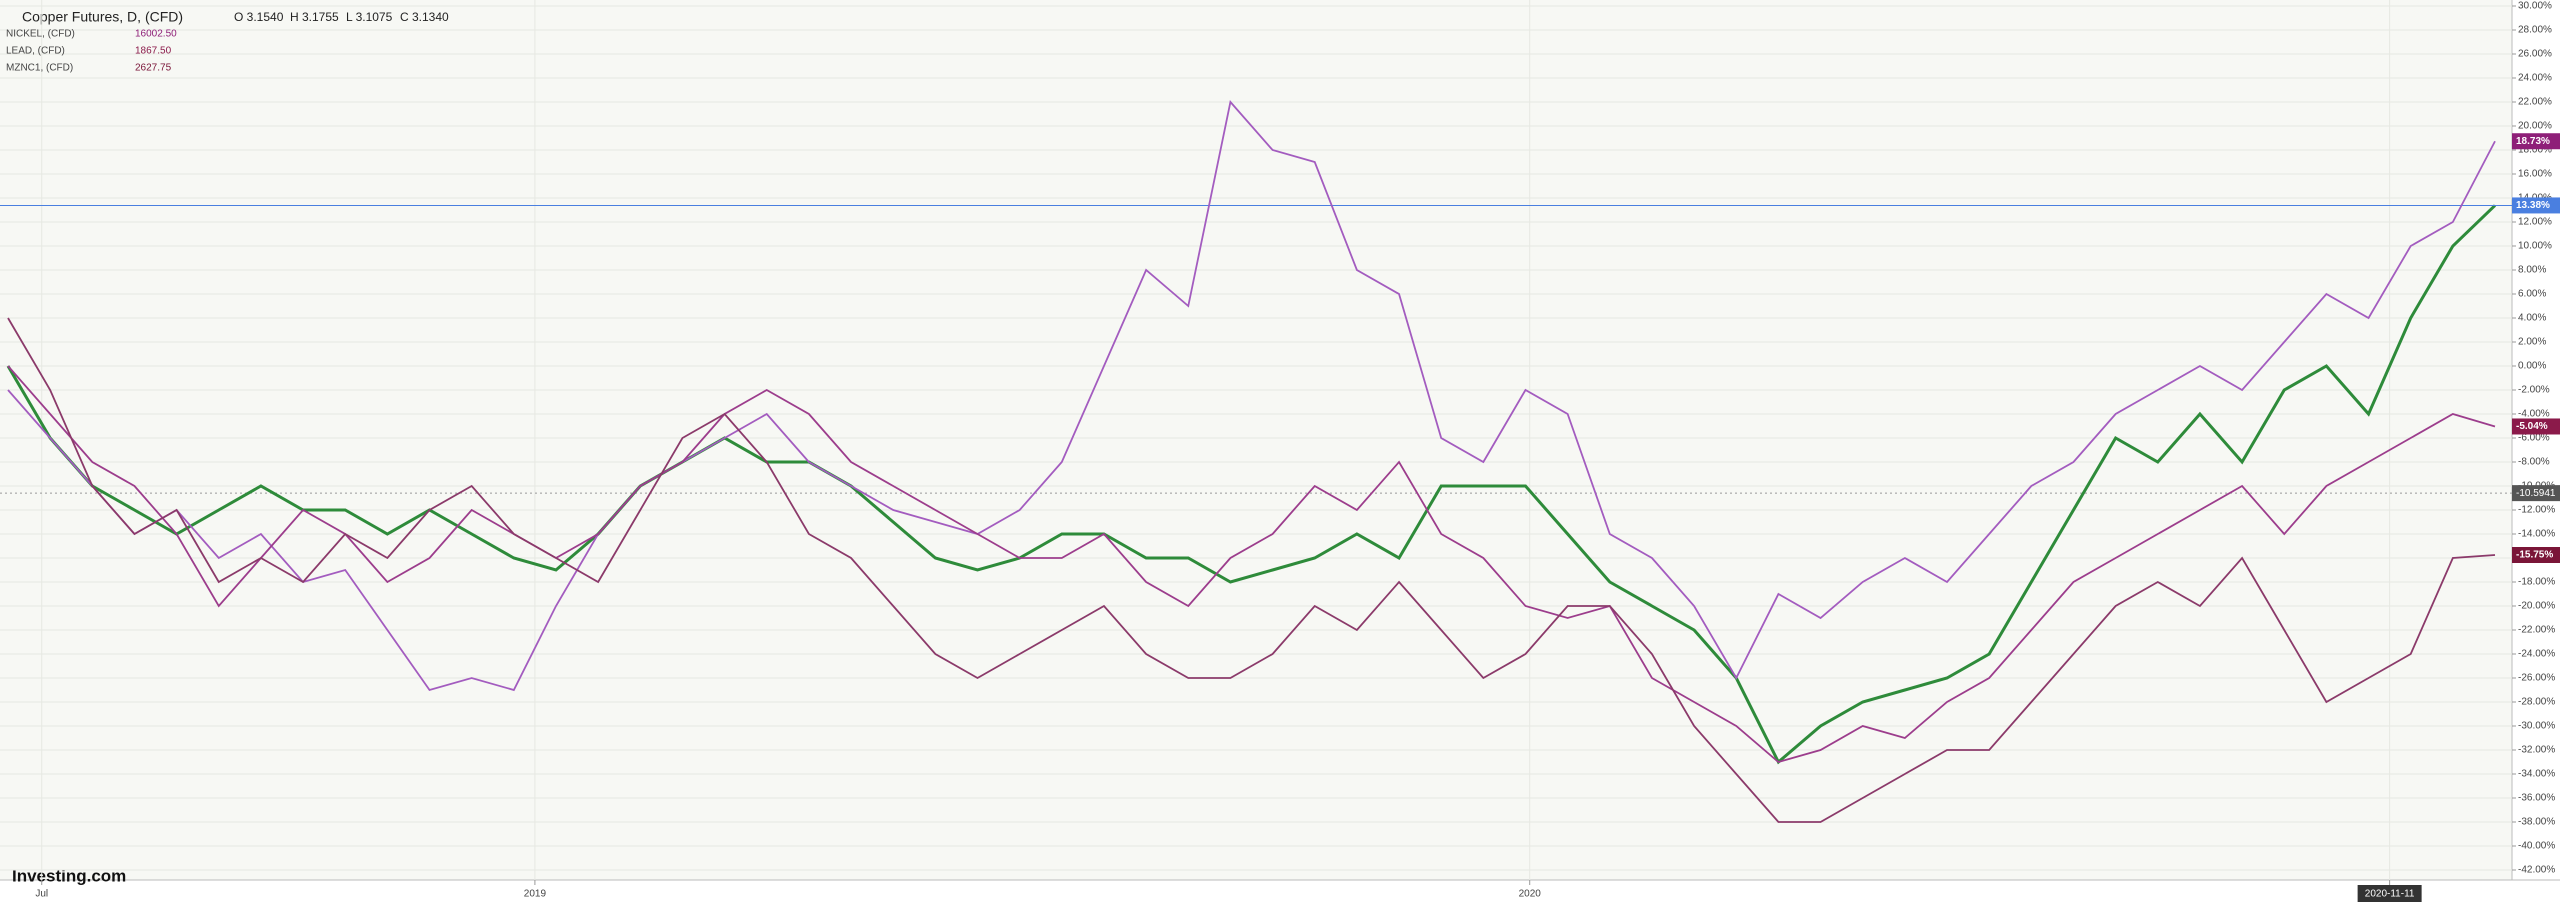 The width and height of the screenshot is (2560, 905). Describe the element at coordinates (2535, 54) in the screenshot. I see `y-tick-label: 26.00%` at that location.